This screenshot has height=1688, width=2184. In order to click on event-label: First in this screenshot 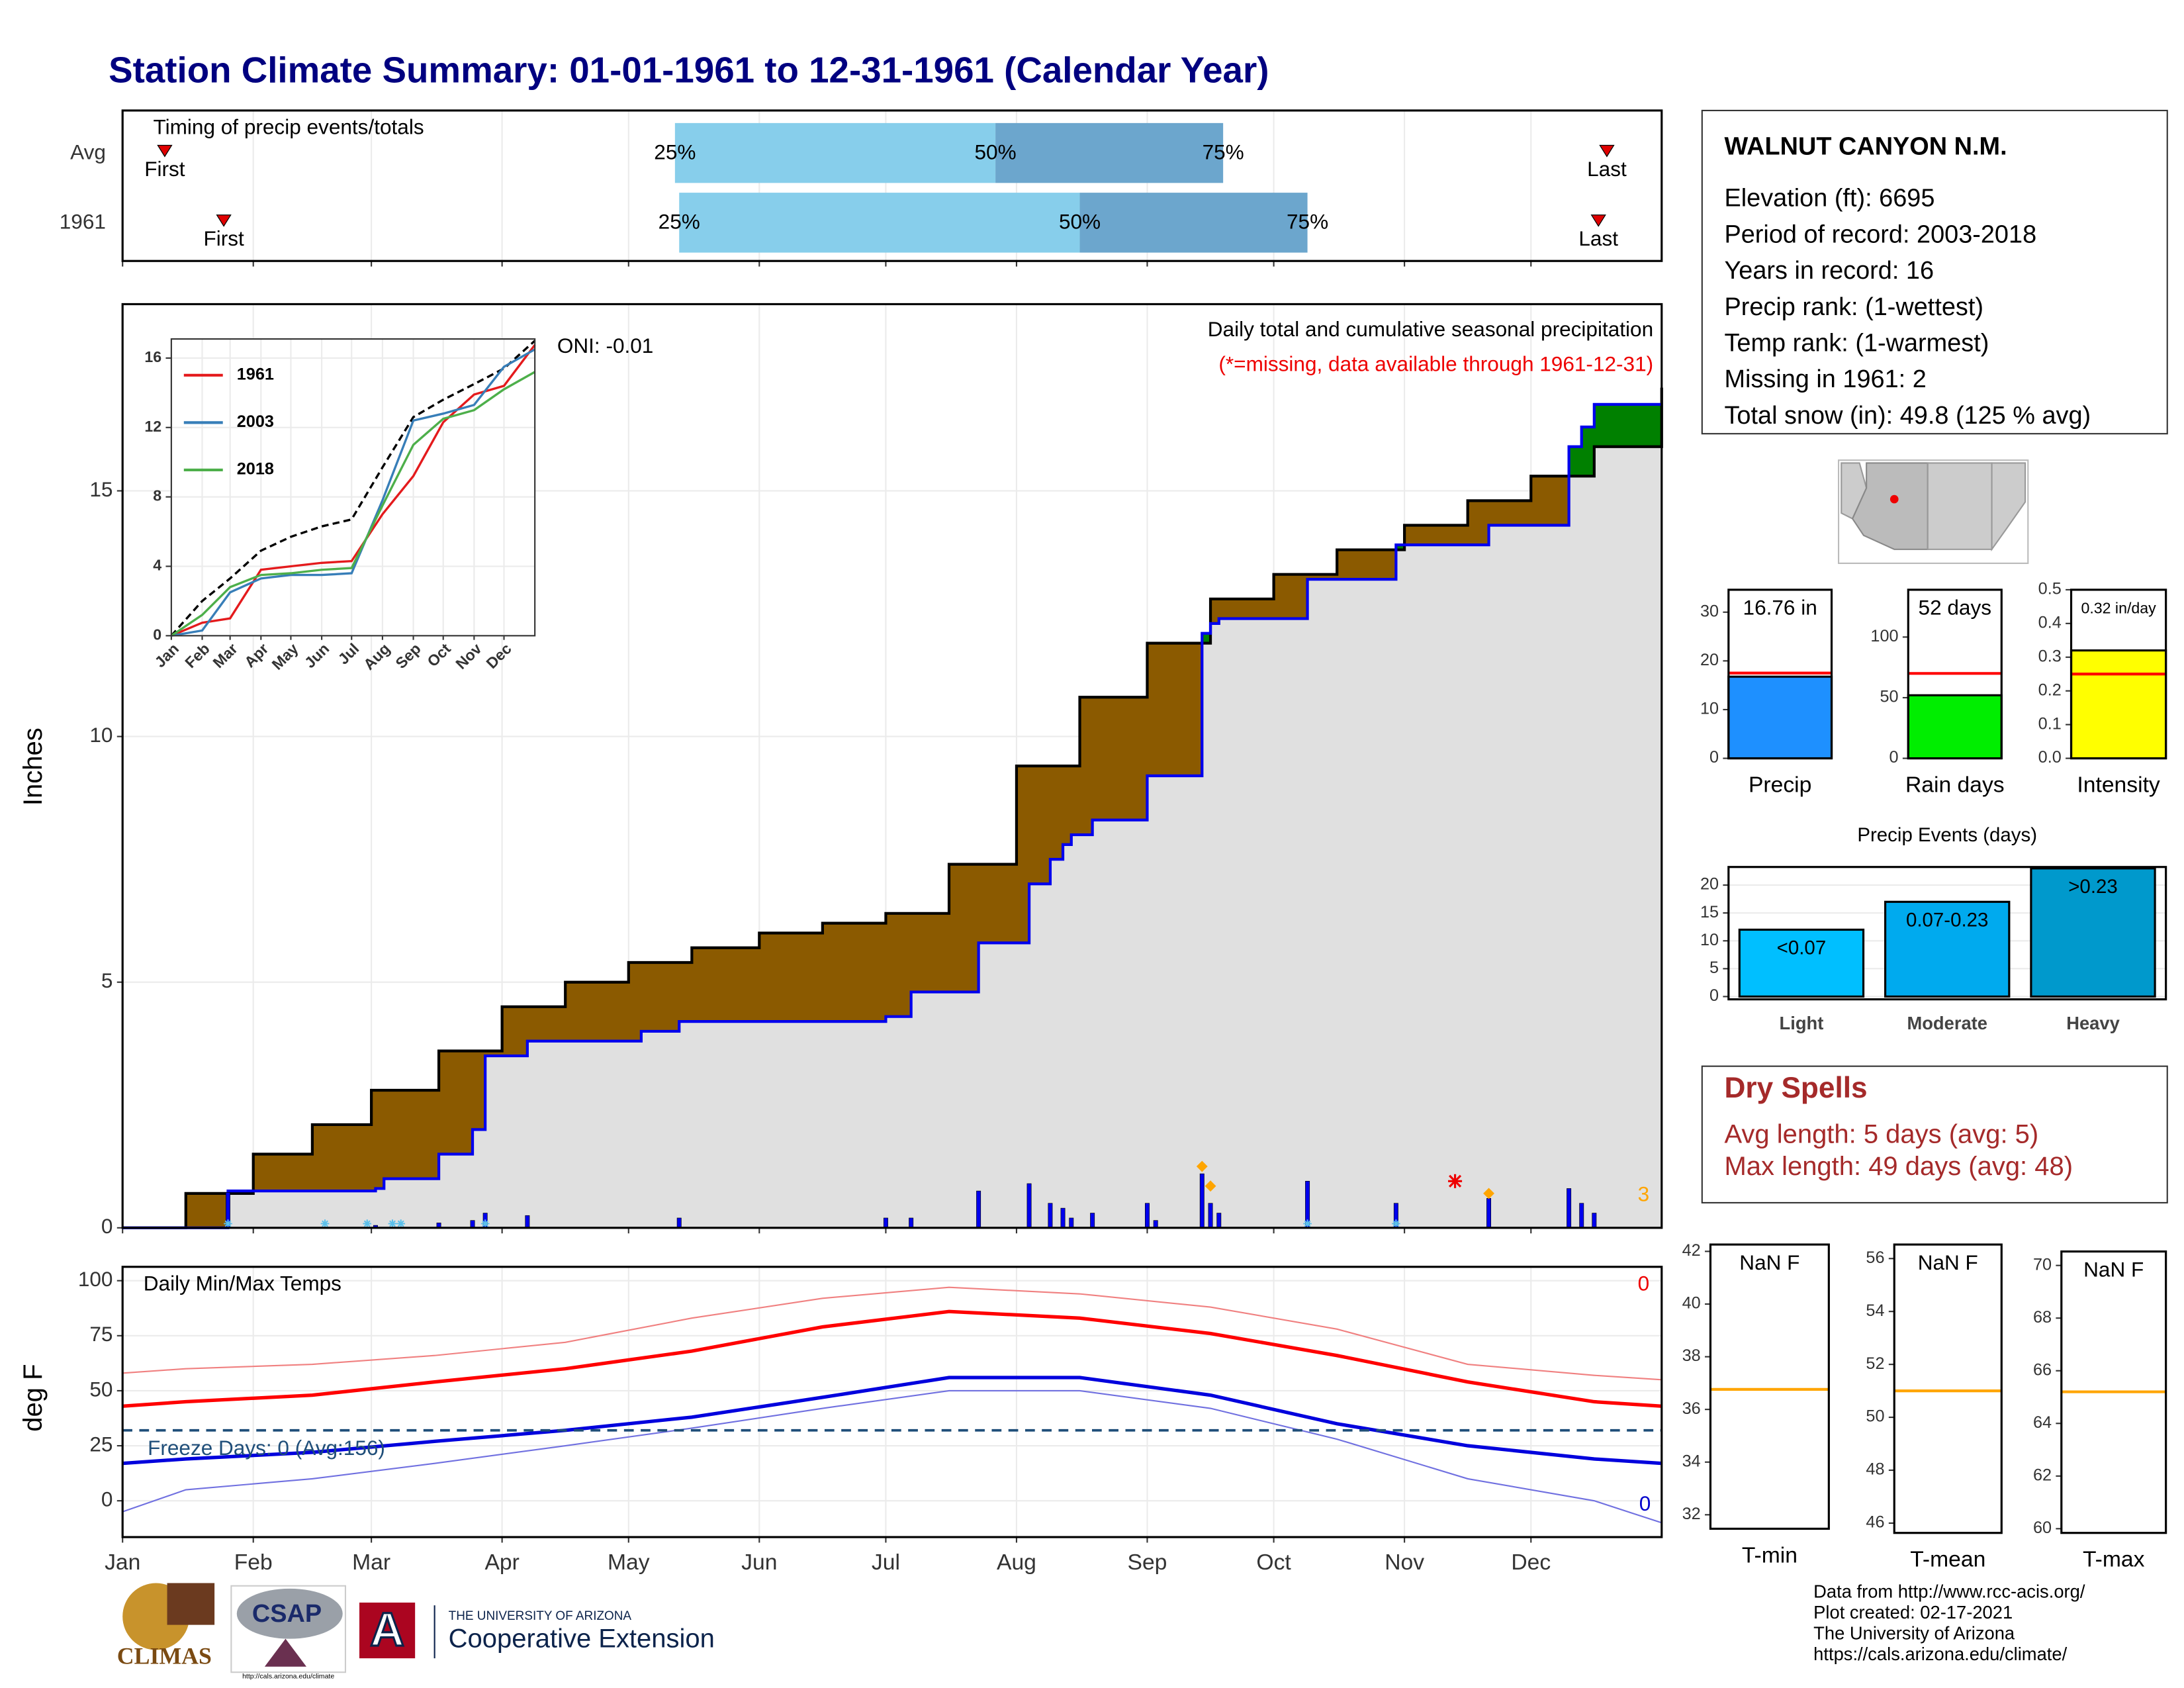, I will do `click(224, 238)`.